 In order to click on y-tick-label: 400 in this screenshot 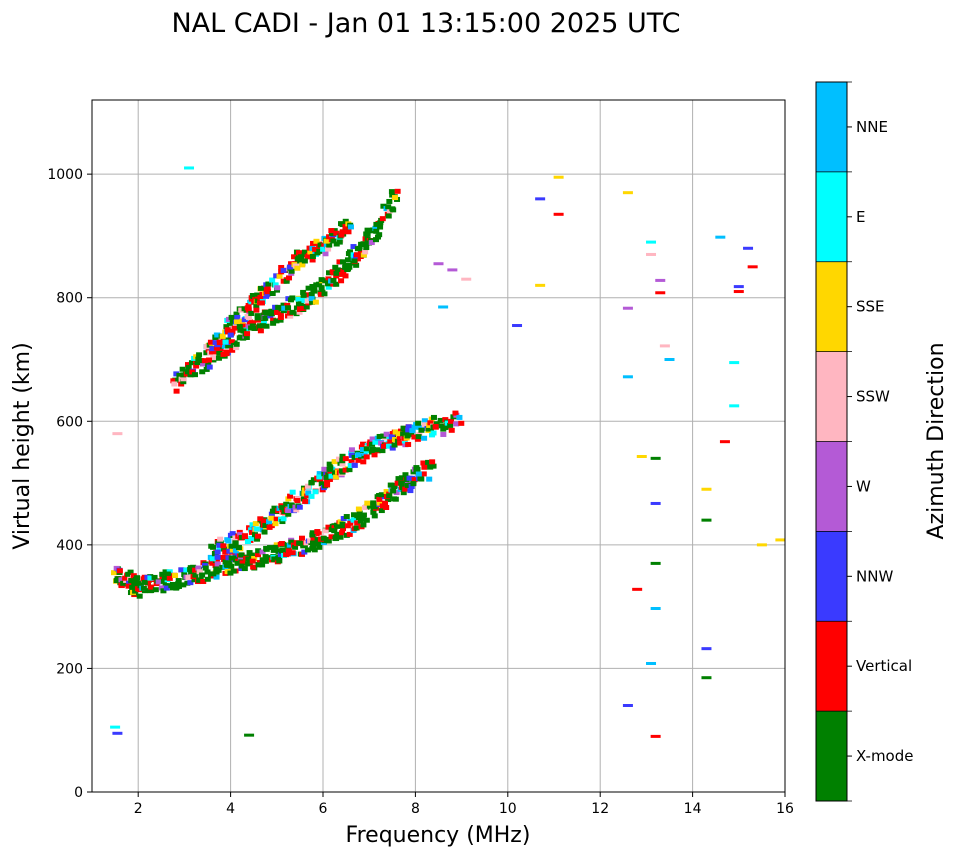, I will do `click(69, 546)`.